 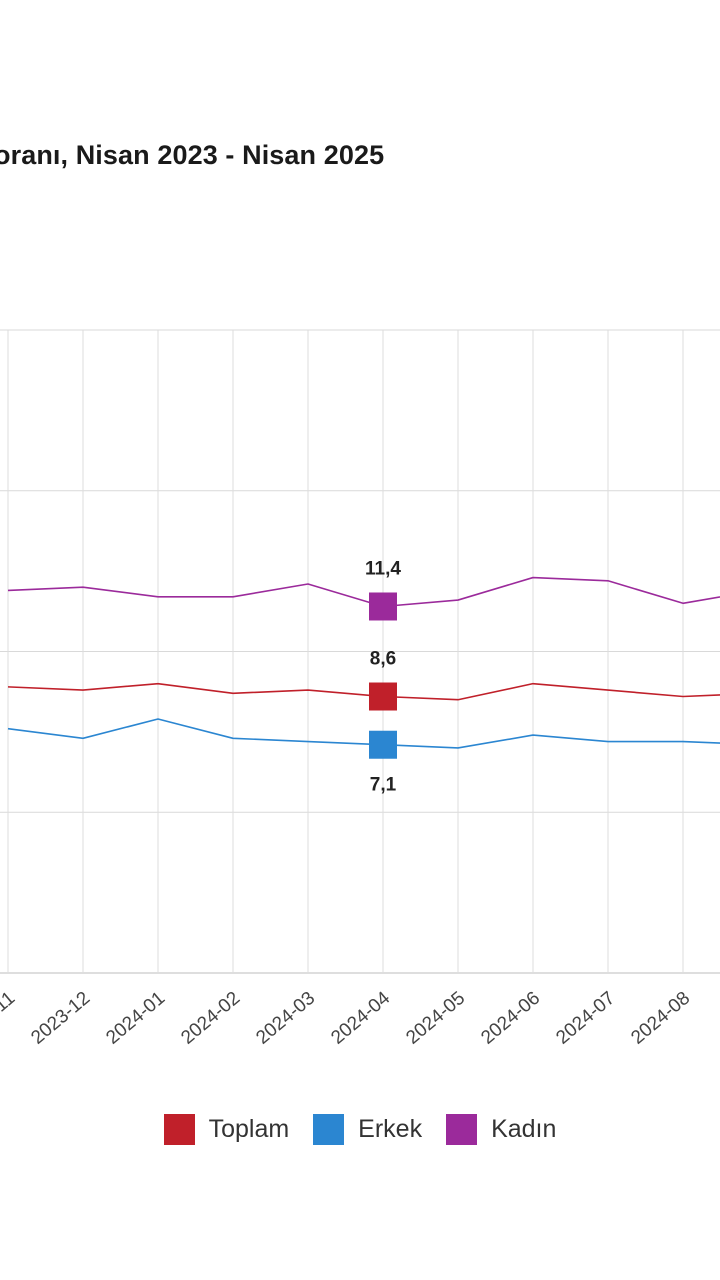 I want to click on x-tick-label: 2024-05, so click(x=435, y=1018).